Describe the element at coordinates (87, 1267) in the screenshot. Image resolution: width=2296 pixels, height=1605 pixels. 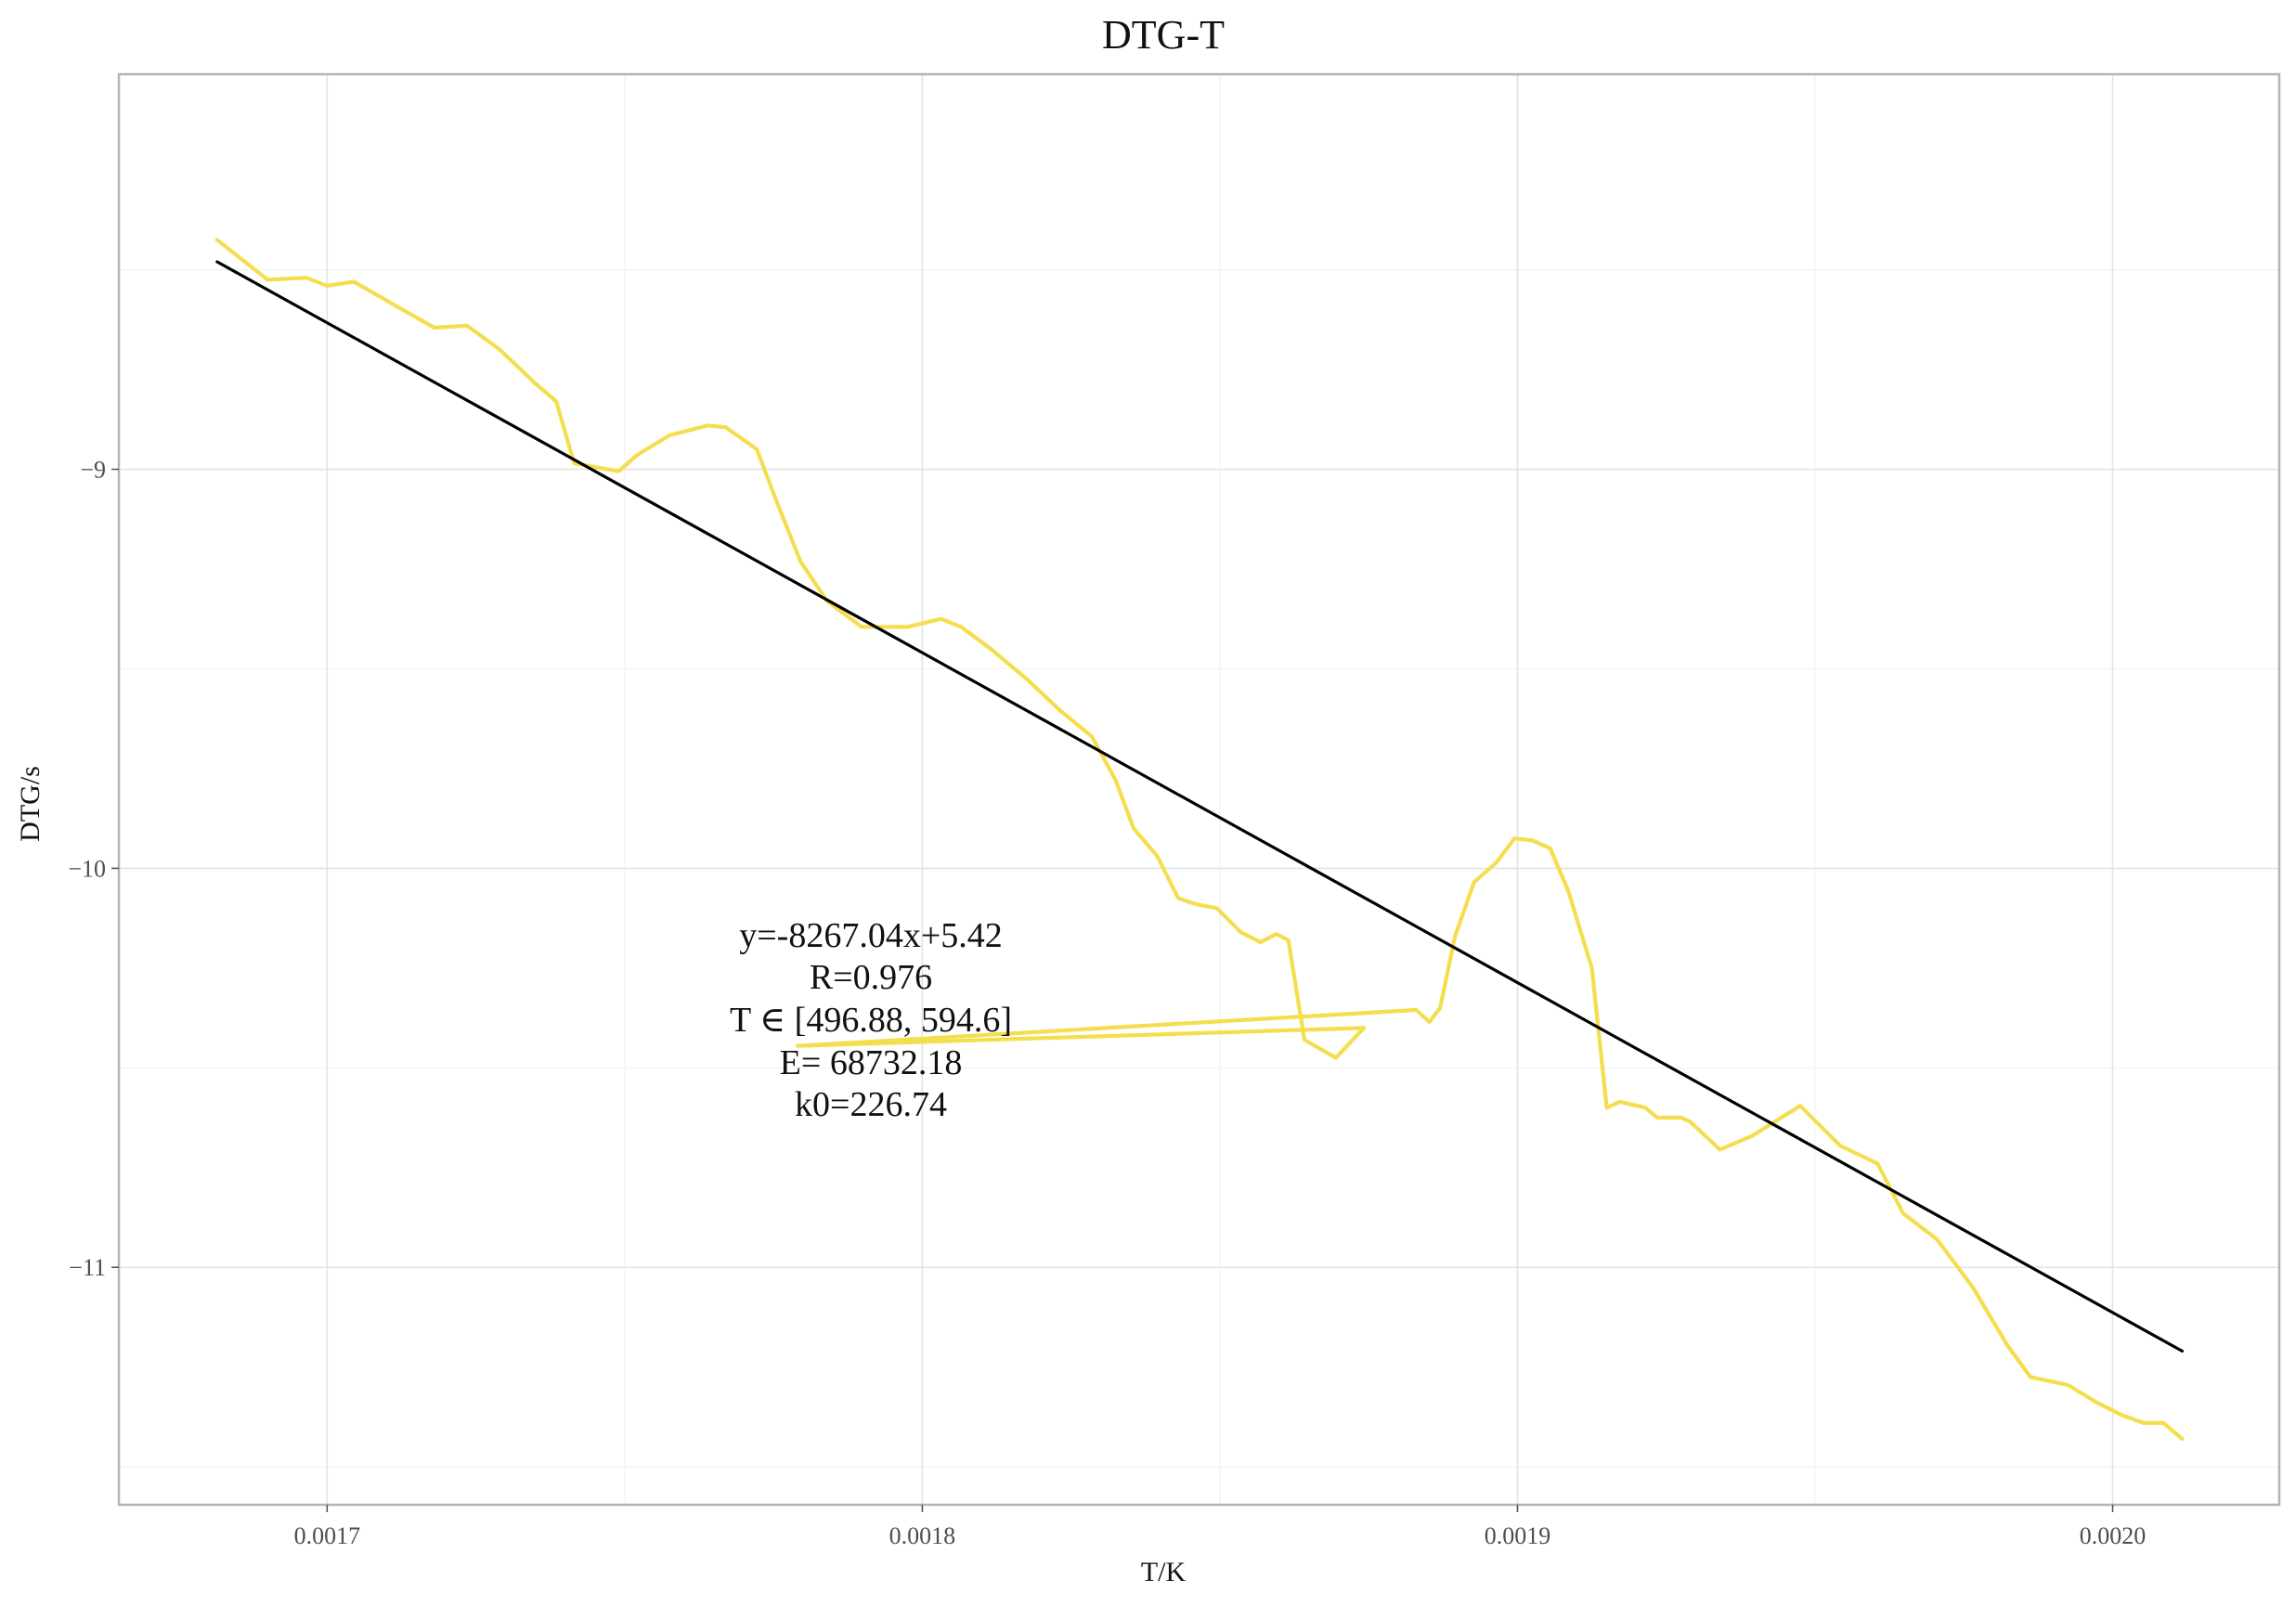
I see `y-tick-label: −11` at that location.